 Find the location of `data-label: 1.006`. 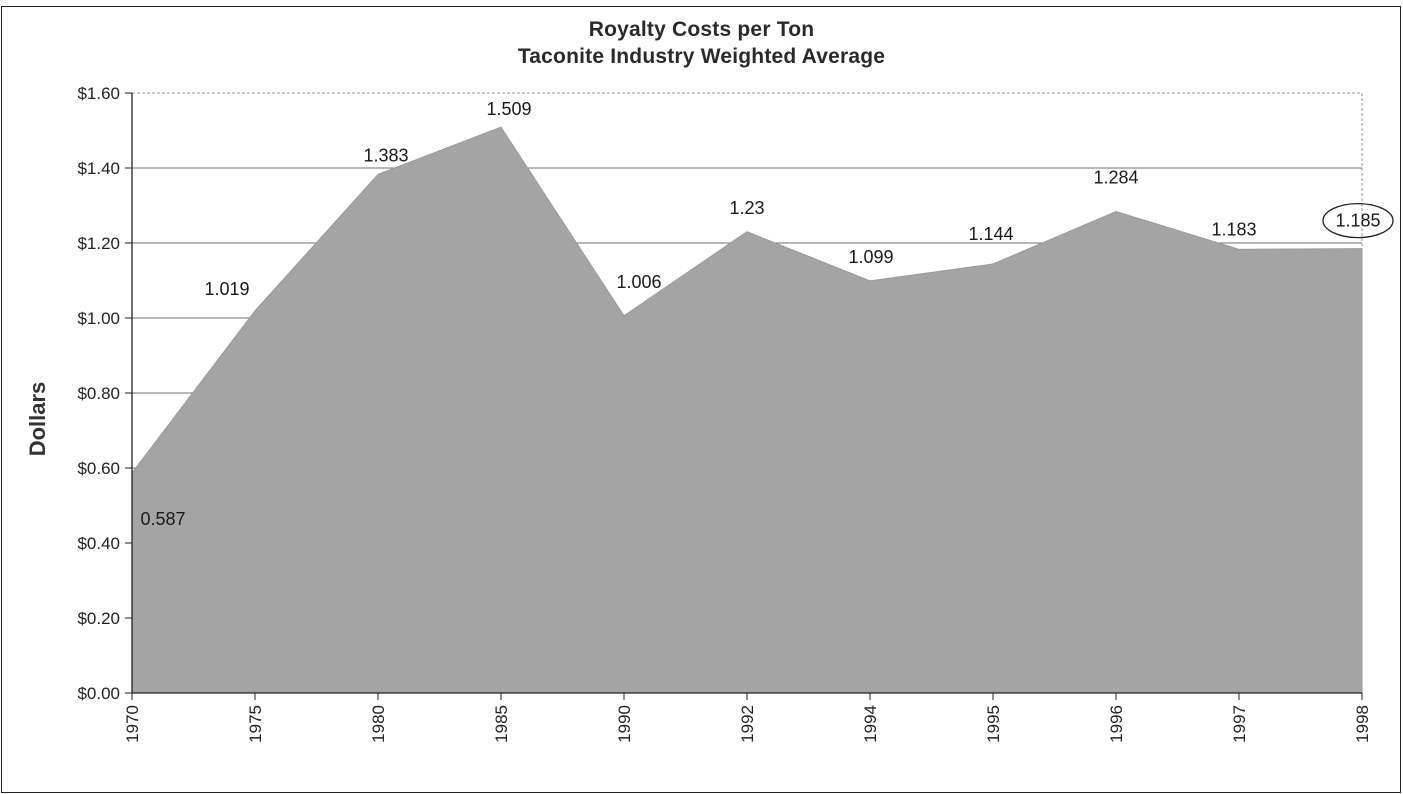

data-label: 1.006 is located at coordinates (638, 282).